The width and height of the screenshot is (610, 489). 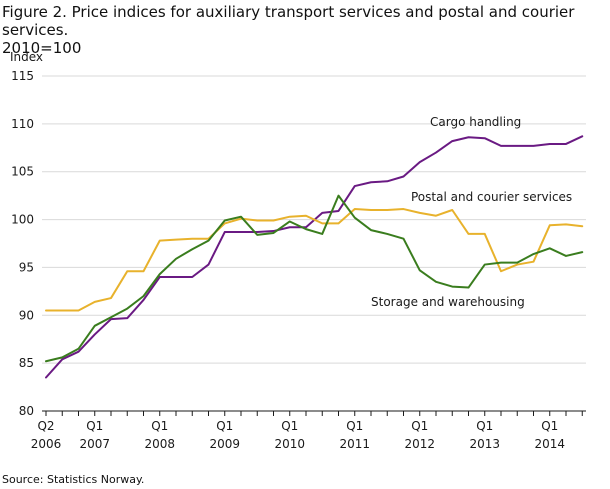 What do you see at coordinates (22, 220) in the screenshot?
I see `y-tick-label: 100` at bounding box center [22, 220].